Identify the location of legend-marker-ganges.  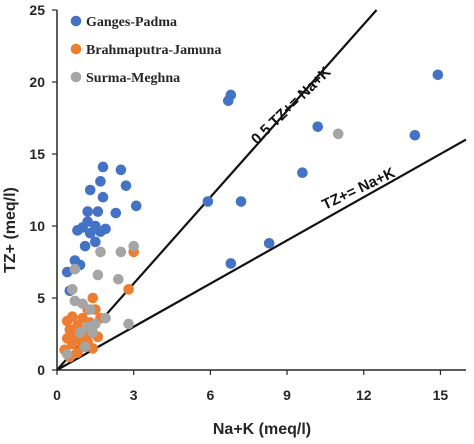
(76, 21).